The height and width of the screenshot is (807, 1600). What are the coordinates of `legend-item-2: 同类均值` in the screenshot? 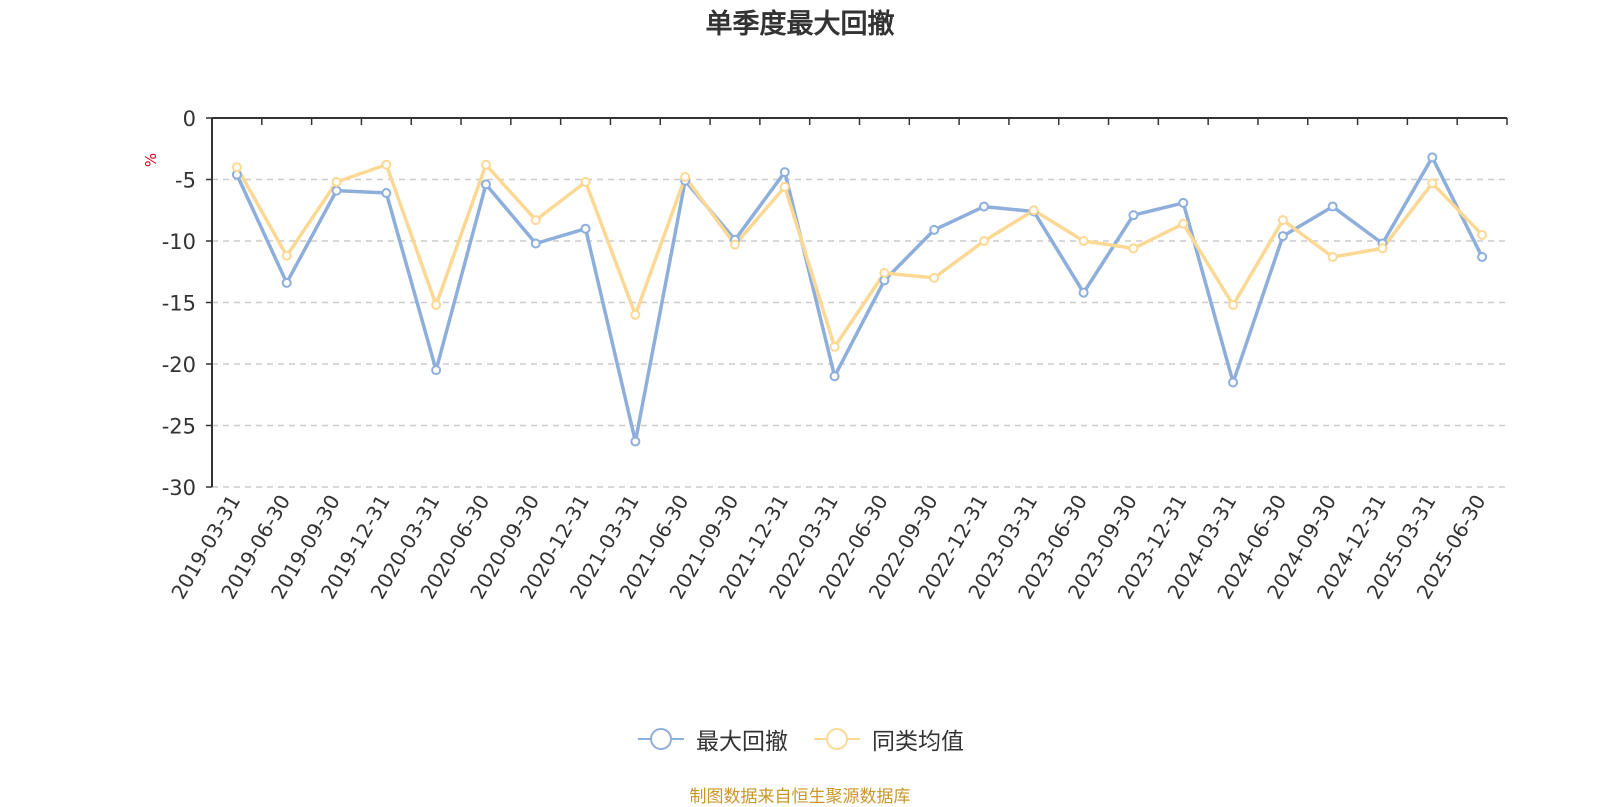 It's located at (888, 739).